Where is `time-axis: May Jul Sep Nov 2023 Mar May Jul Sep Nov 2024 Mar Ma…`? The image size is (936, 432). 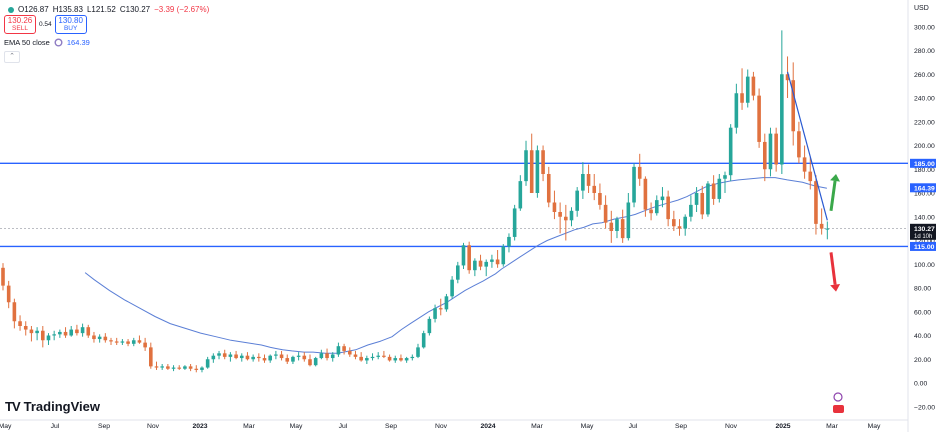 time-axis: May Jul Sep Nov 2023 Mar May Jul Sep Nov 2024 Mar Ma… is located at coordinates (440, 426).